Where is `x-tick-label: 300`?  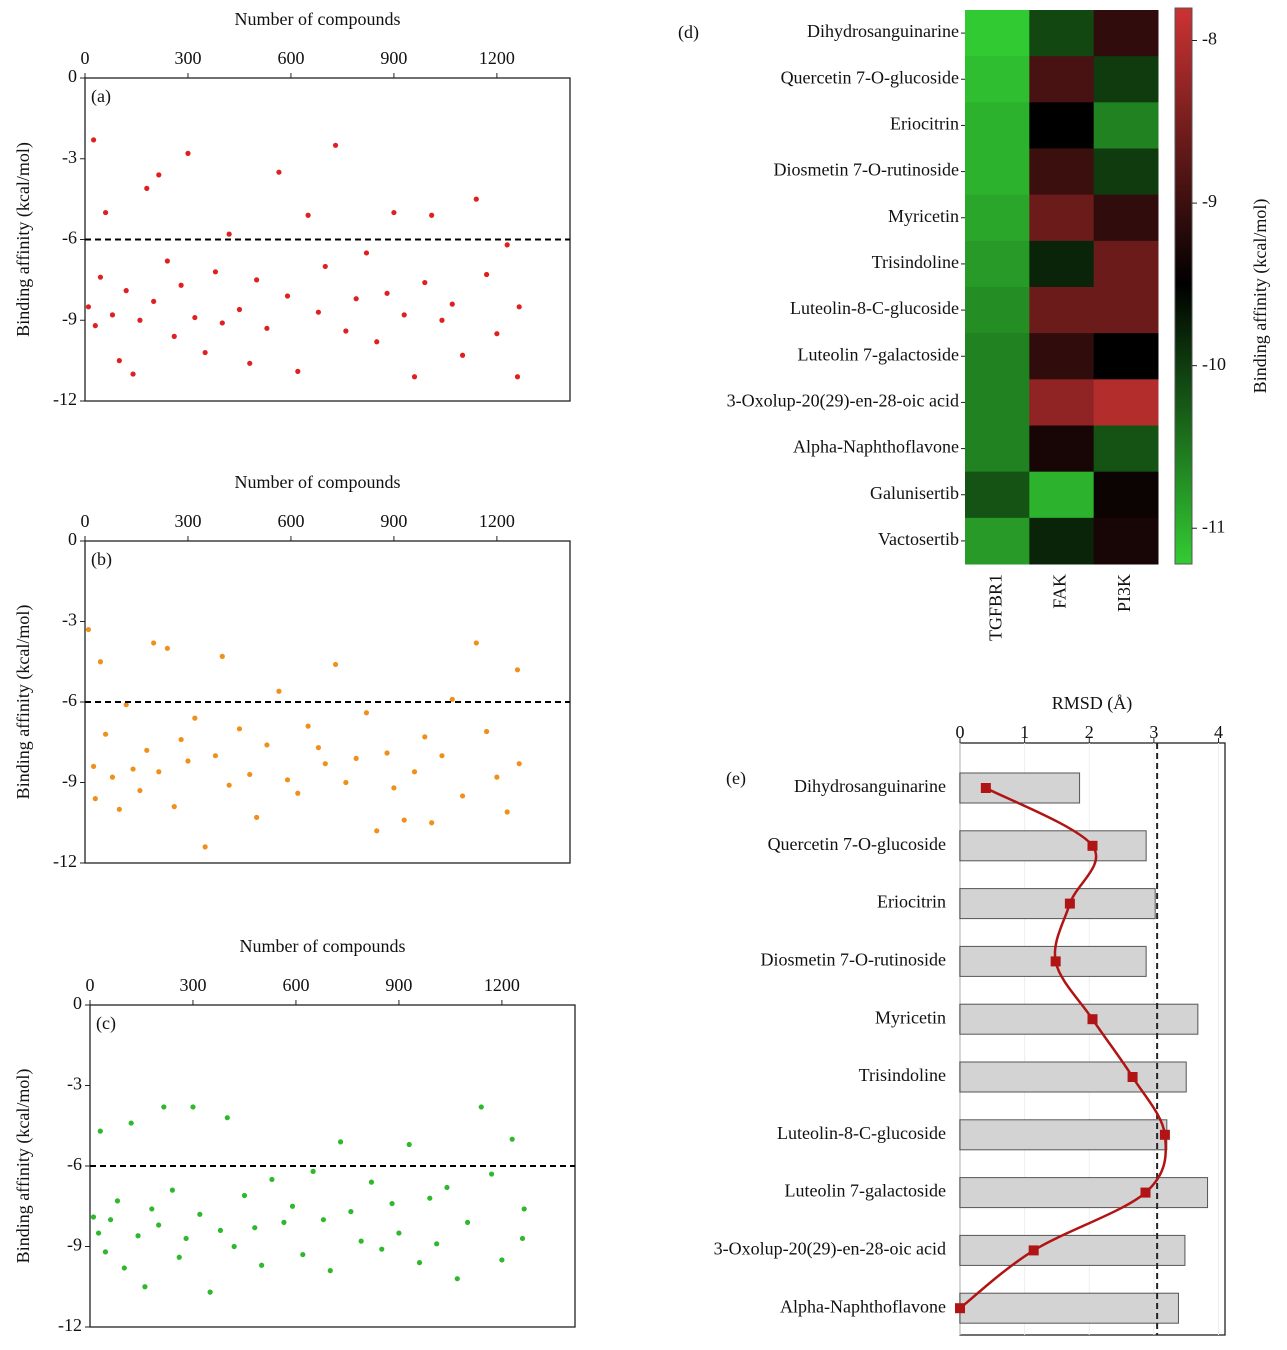 x-tick-label: 300 is located at coordinates (187, 58).